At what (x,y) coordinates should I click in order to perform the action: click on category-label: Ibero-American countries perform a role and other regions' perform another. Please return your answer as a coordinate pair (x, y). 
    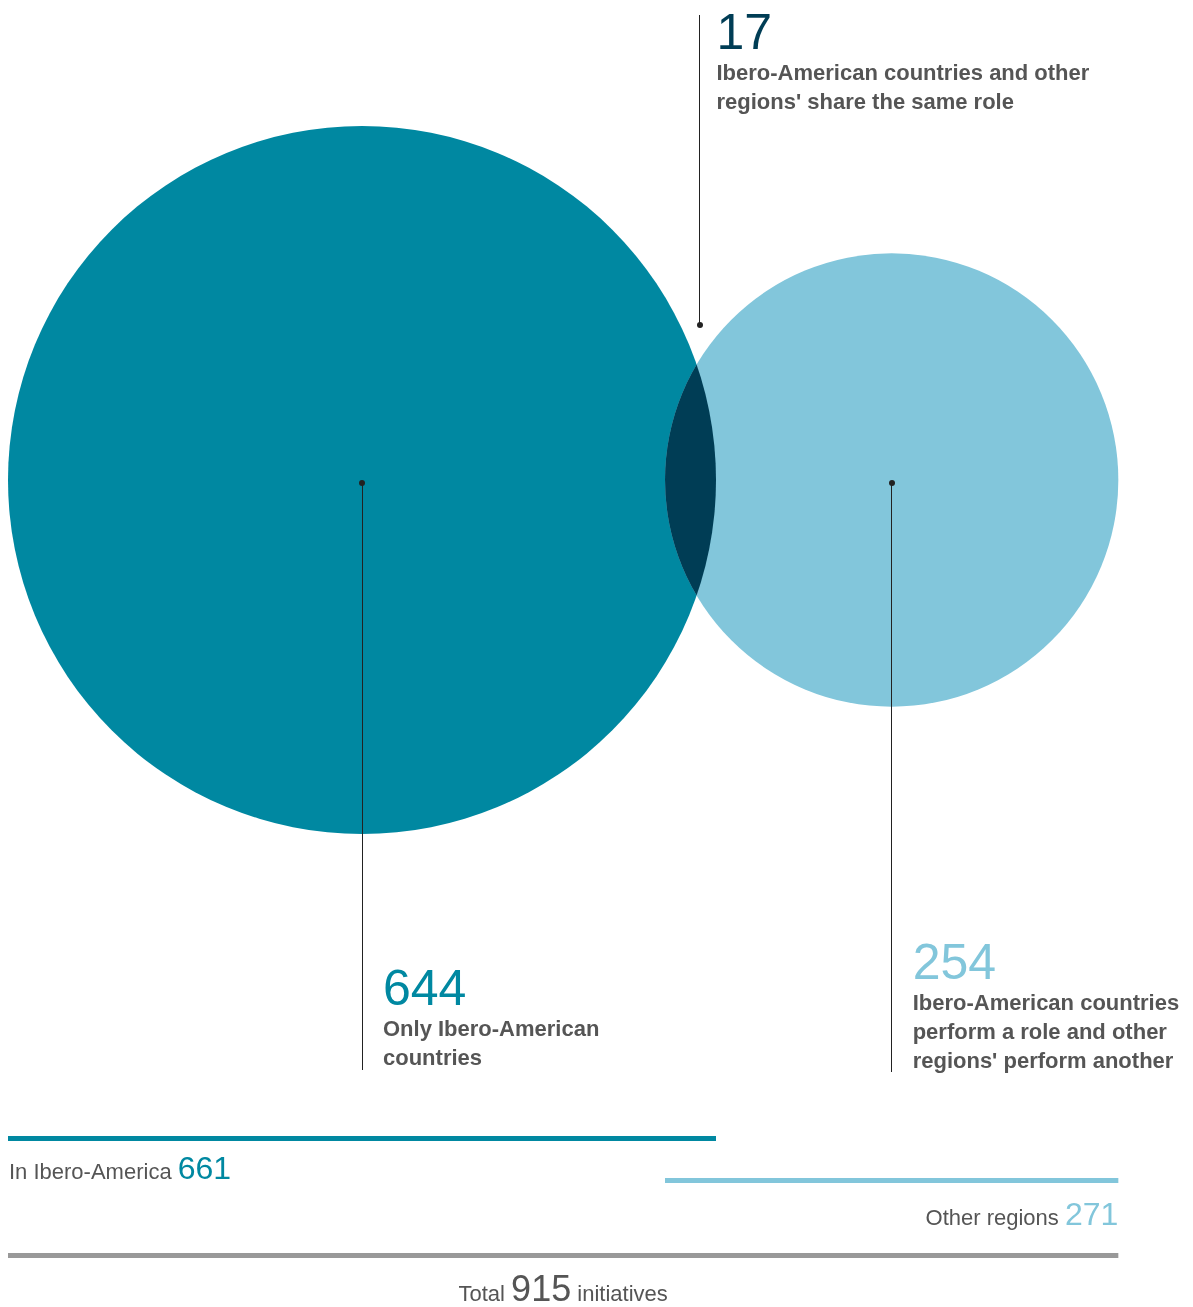
    Looking at the image, I should click on (1046, 1032).